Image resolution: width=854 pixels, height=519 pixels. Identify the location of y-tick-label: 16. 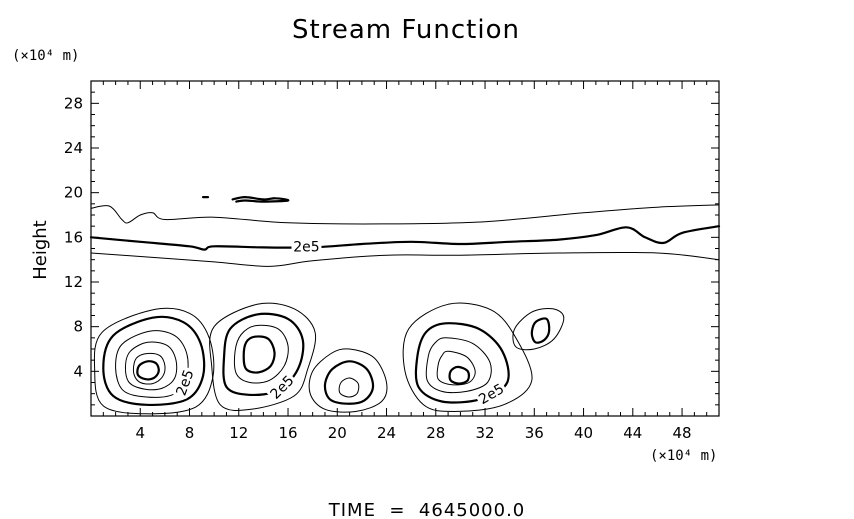
(73, 237).